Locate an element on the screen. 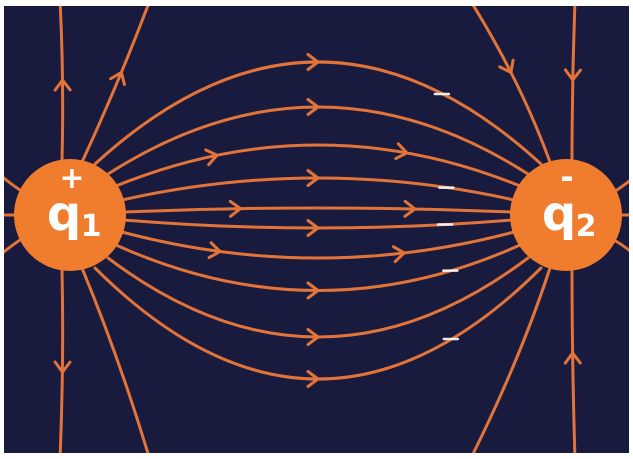 The width and height of the screenshot is (633, 459). charge-q2-sign: - is located at coordinates (566, 177).